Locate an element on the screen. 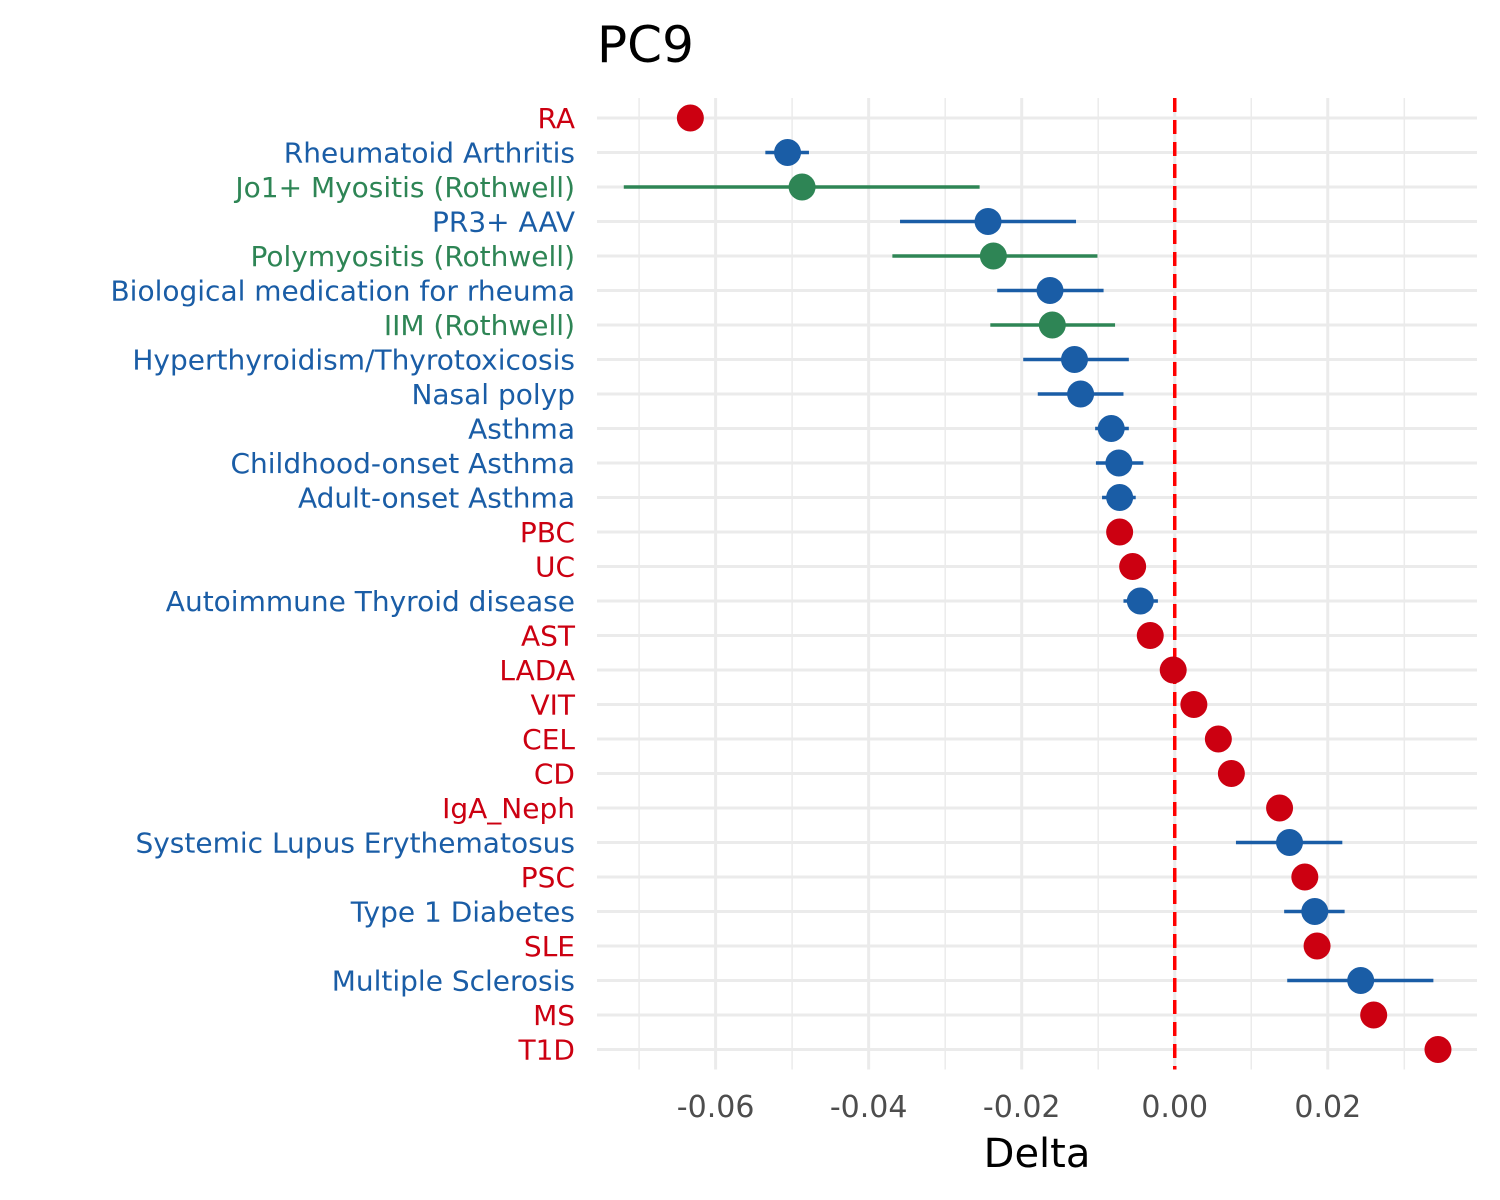  y-tick-label: VIT is located at coordinates (552, 705).